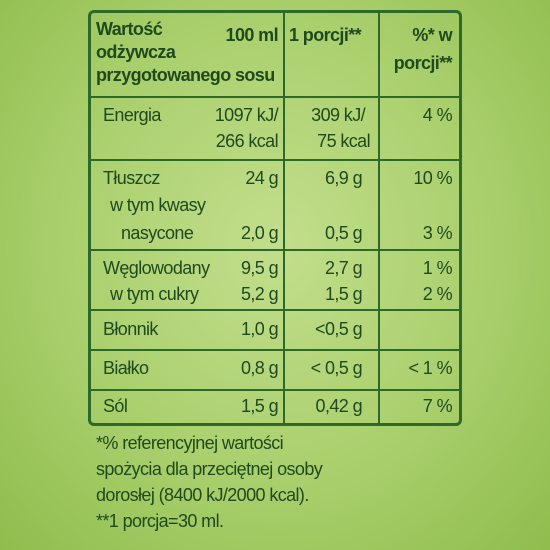 Image resolution: width=550 pixels, height=550 pixels. What do you see at coordinates (157, 233) in the screenshot?
I see `sub-label: nasycone` at bounding box center [157, 233].